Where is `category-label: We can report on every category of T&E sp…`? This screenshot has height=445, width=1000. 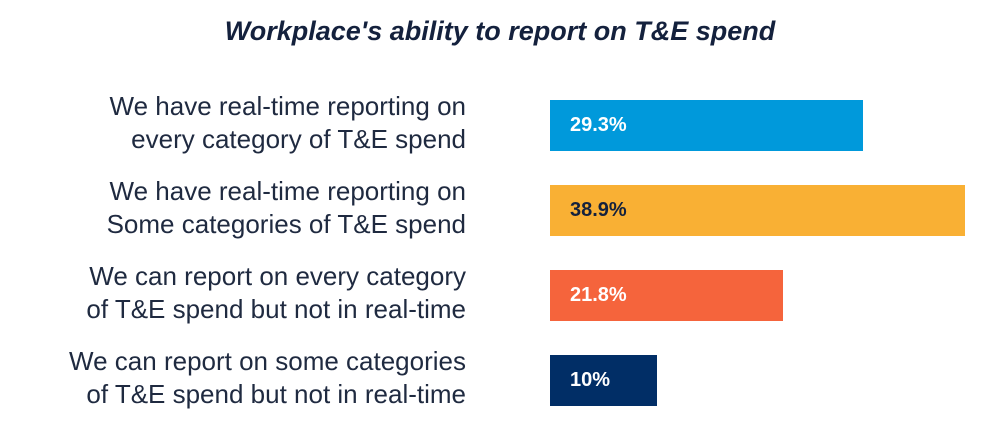
category-label: We can report on every category of T&E sp… is located at coordinates (233, 293).